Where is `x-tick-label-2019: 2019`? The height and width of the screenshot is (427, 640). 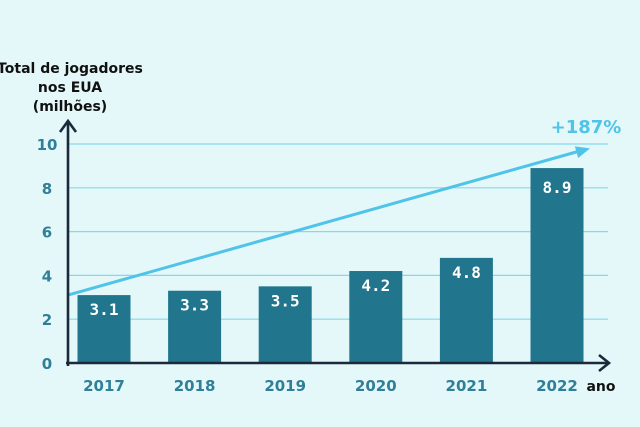
x-tick-label-2019: 2019 is located at coordinates (285, 386).